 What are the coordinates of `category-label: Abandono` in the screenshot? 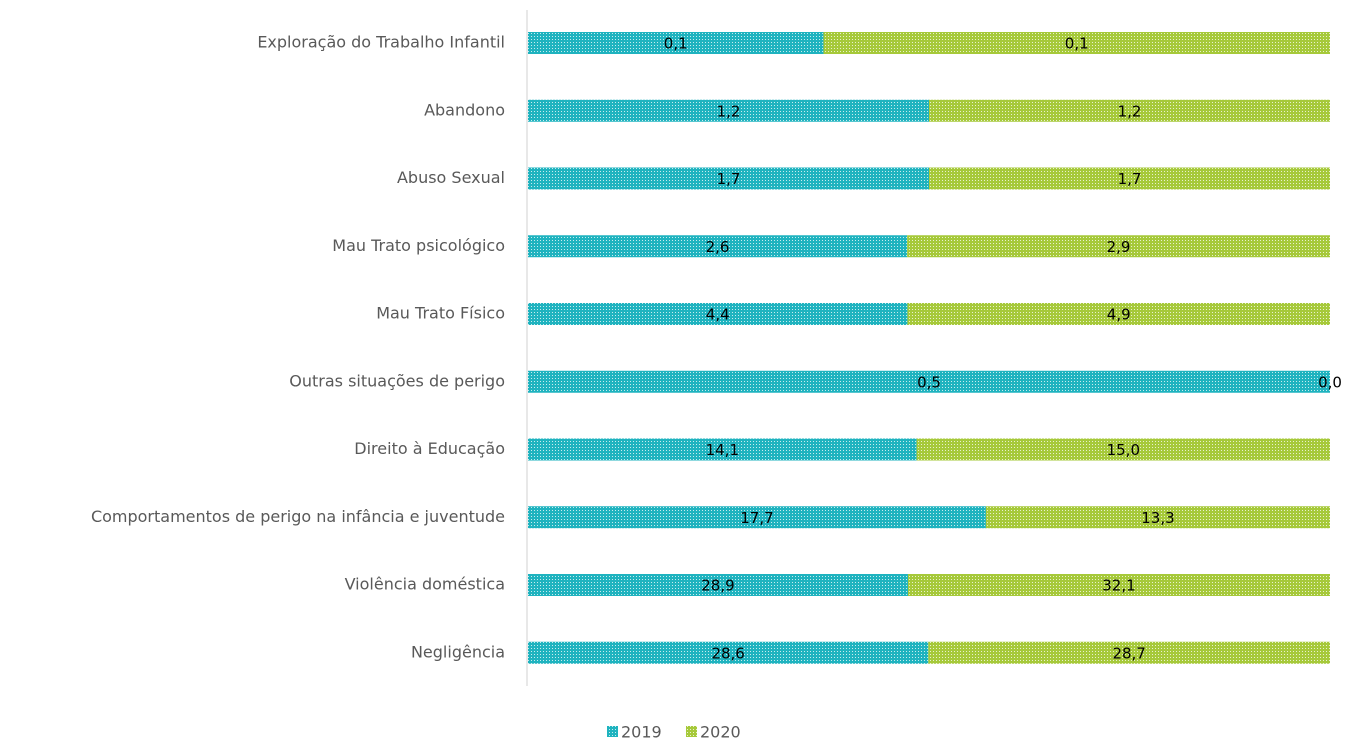 It's located at (464, 109).